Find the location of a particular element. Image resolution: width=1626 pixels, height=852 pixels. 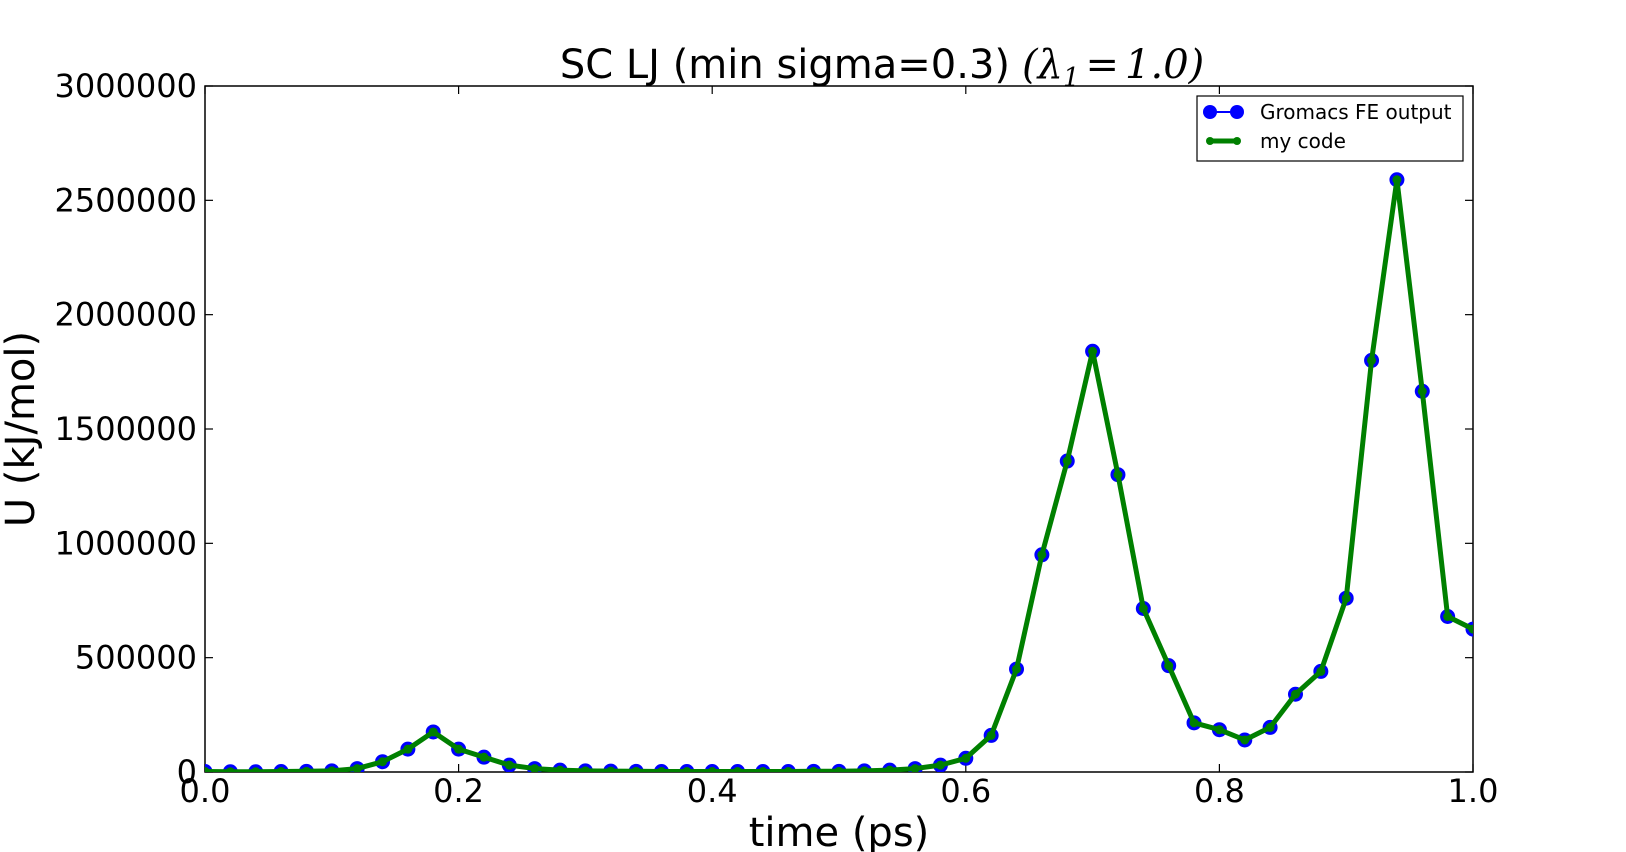

chart-title-math: (λ1 = 1.0) is located at coordinates (1113, 67).